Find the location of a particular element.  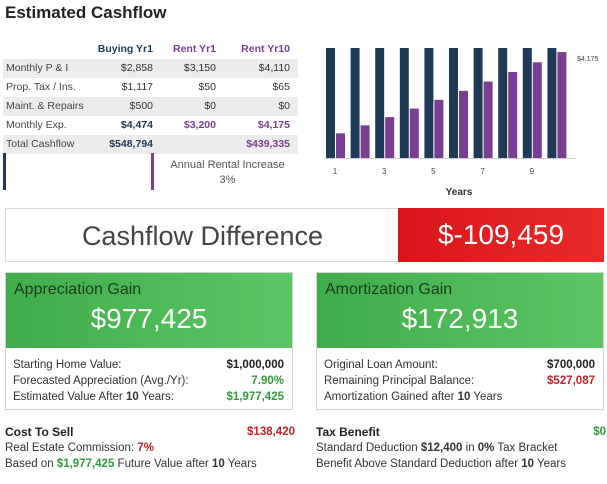

cashflow-difference-value: $-109,459 is located at coordinates (501, 234).